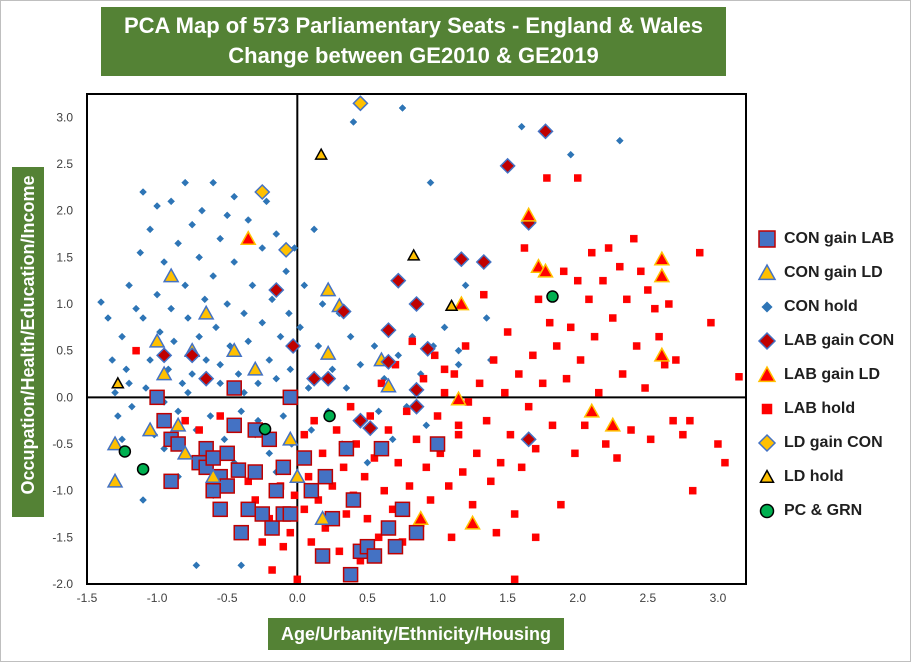 This screenshot has height=662, width=911. Describe the element at coordinates (831, 409) in the screenshot. I see `legend-item-lab-hold: LAB hold` at that location.